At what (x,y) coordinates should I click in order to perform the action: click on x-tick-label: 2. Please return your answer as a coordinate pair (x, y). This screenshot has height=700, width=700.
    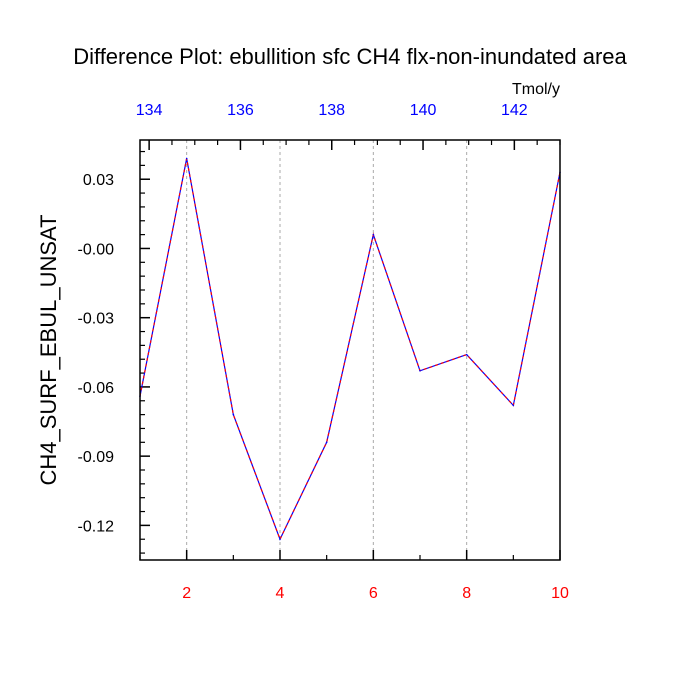
    Looking at the image, I should click on (186, 593).